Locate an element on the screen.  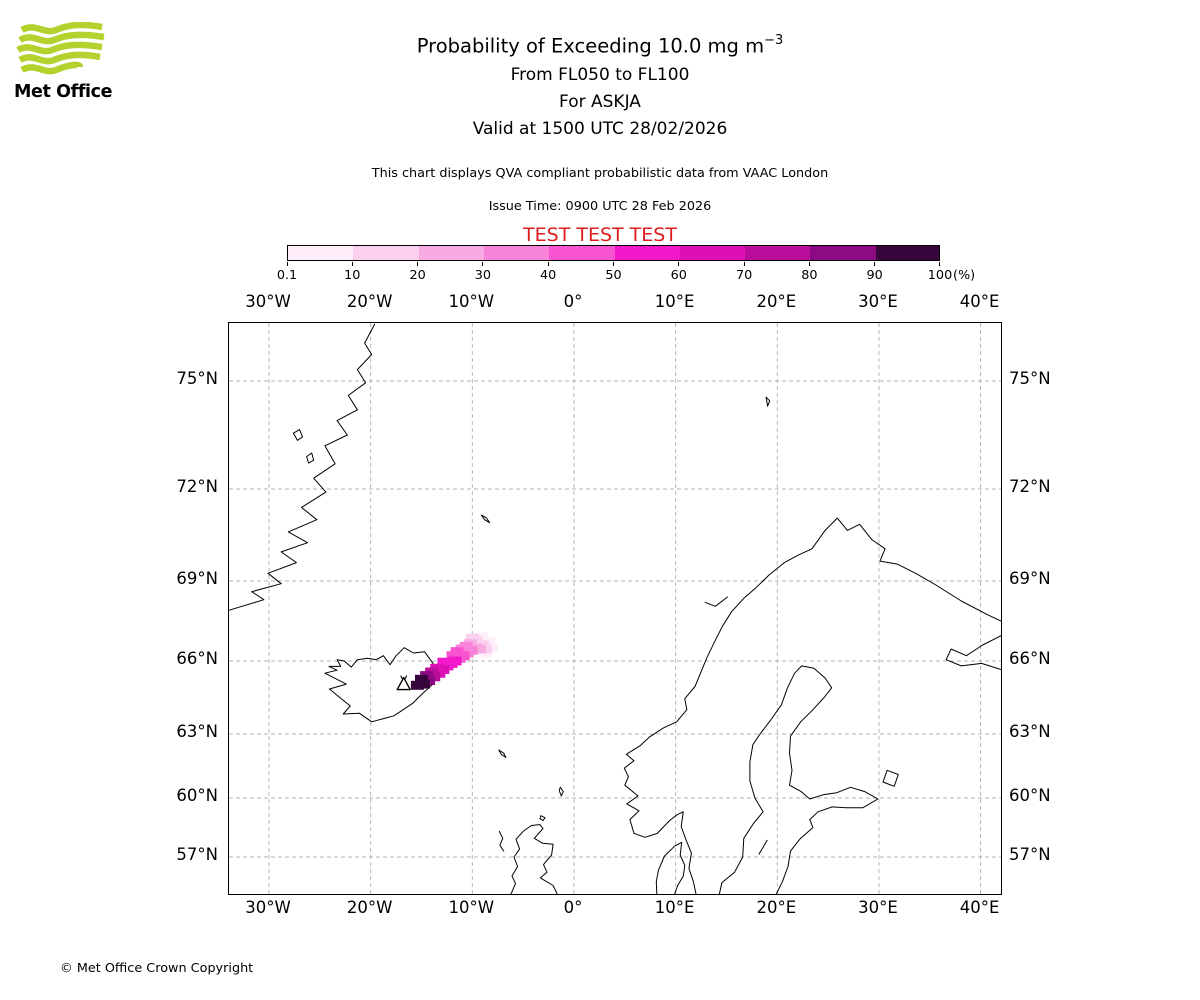
lon-label-top: 40°E is located at coordinates (979, 301).